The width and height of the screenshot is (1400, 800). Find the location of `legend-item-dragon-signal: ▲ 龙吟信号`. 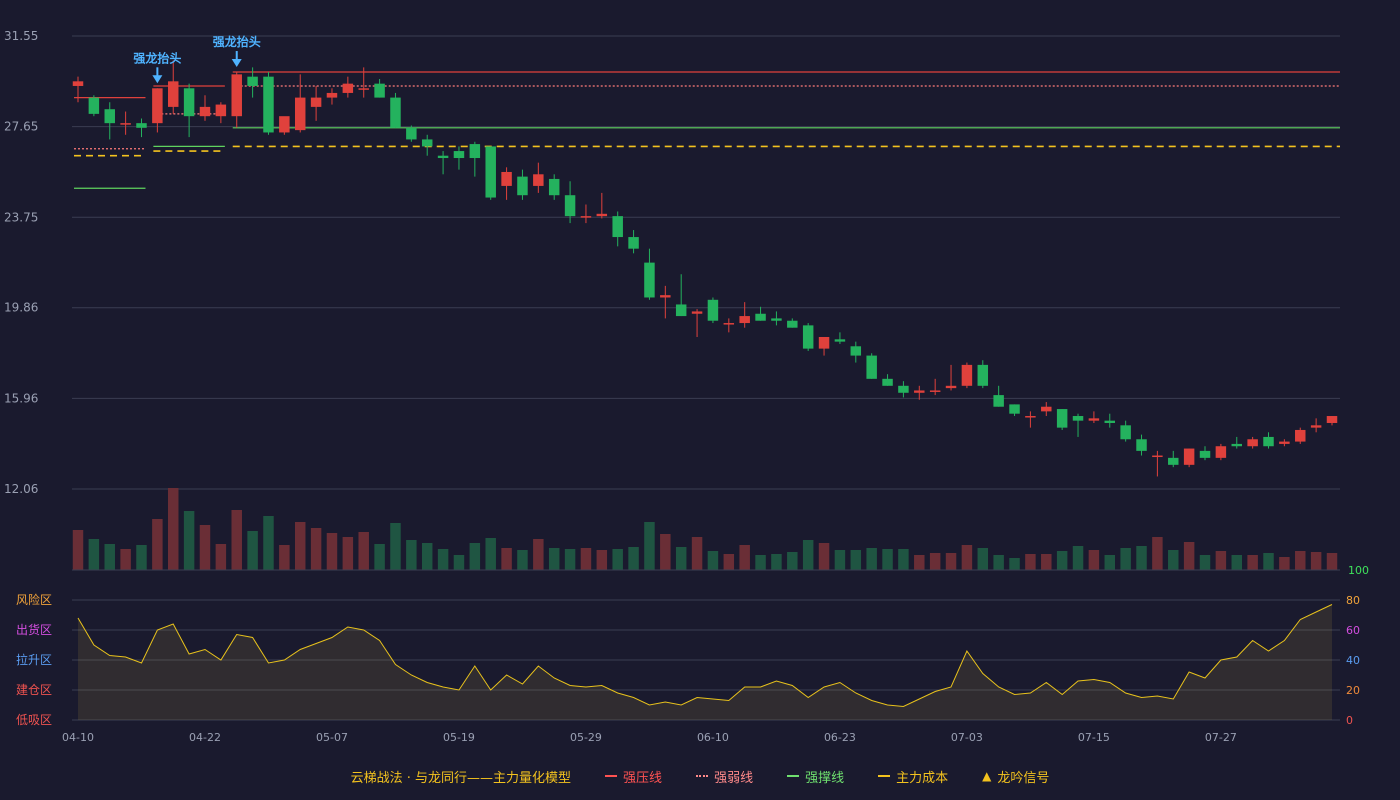

legend-item-dragon-signal: ▲ 龙吟信号 is located at coordinates (1016, 777).